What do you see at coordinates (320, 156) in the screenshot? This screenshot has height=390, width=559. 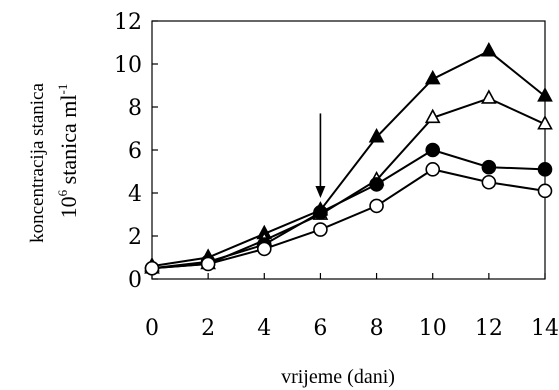 I see `annotation-arrow` at bounding box center [320, 156].